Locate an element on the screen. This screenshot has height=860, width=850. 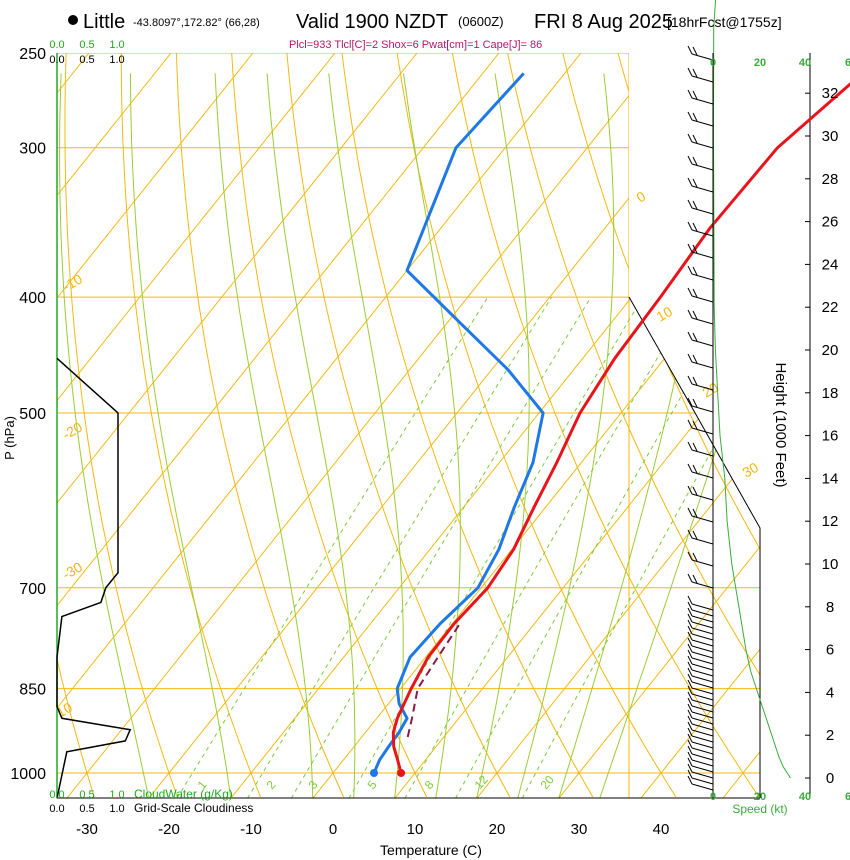
cloudiness-tick-label: 0.5 is located at coordinates (86, 809).